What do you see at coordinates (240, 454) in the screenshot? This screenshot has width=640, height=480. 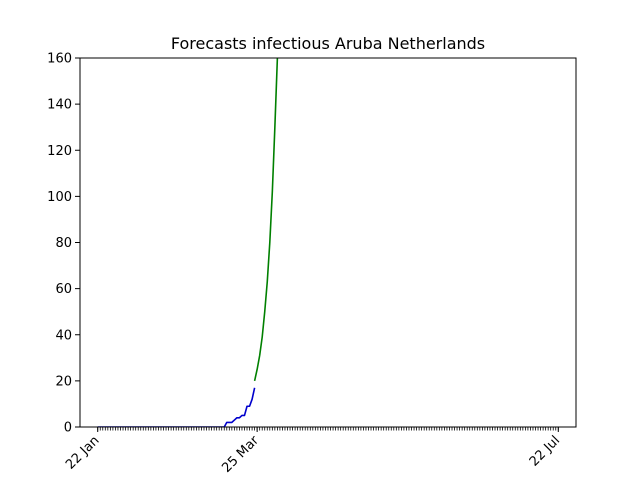 I see `x-tick-label: 25 Mar` at bounding box center [240, 454].